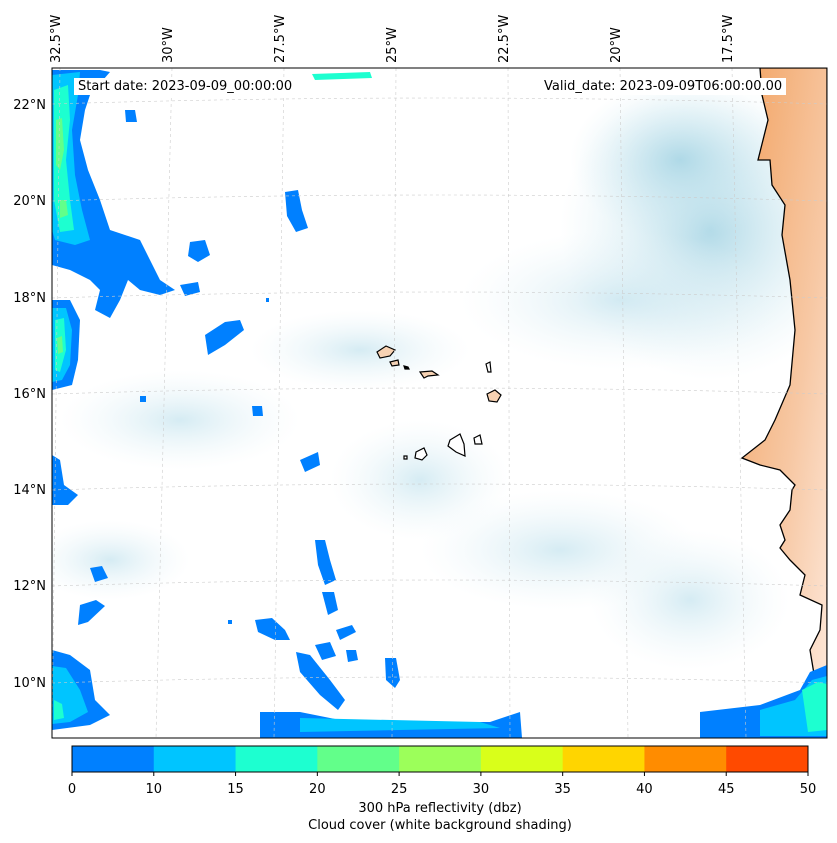 The height and width of the screenshot is (843, 837). I want to click on colorbar-tick-label: 50, so click(808, 789).